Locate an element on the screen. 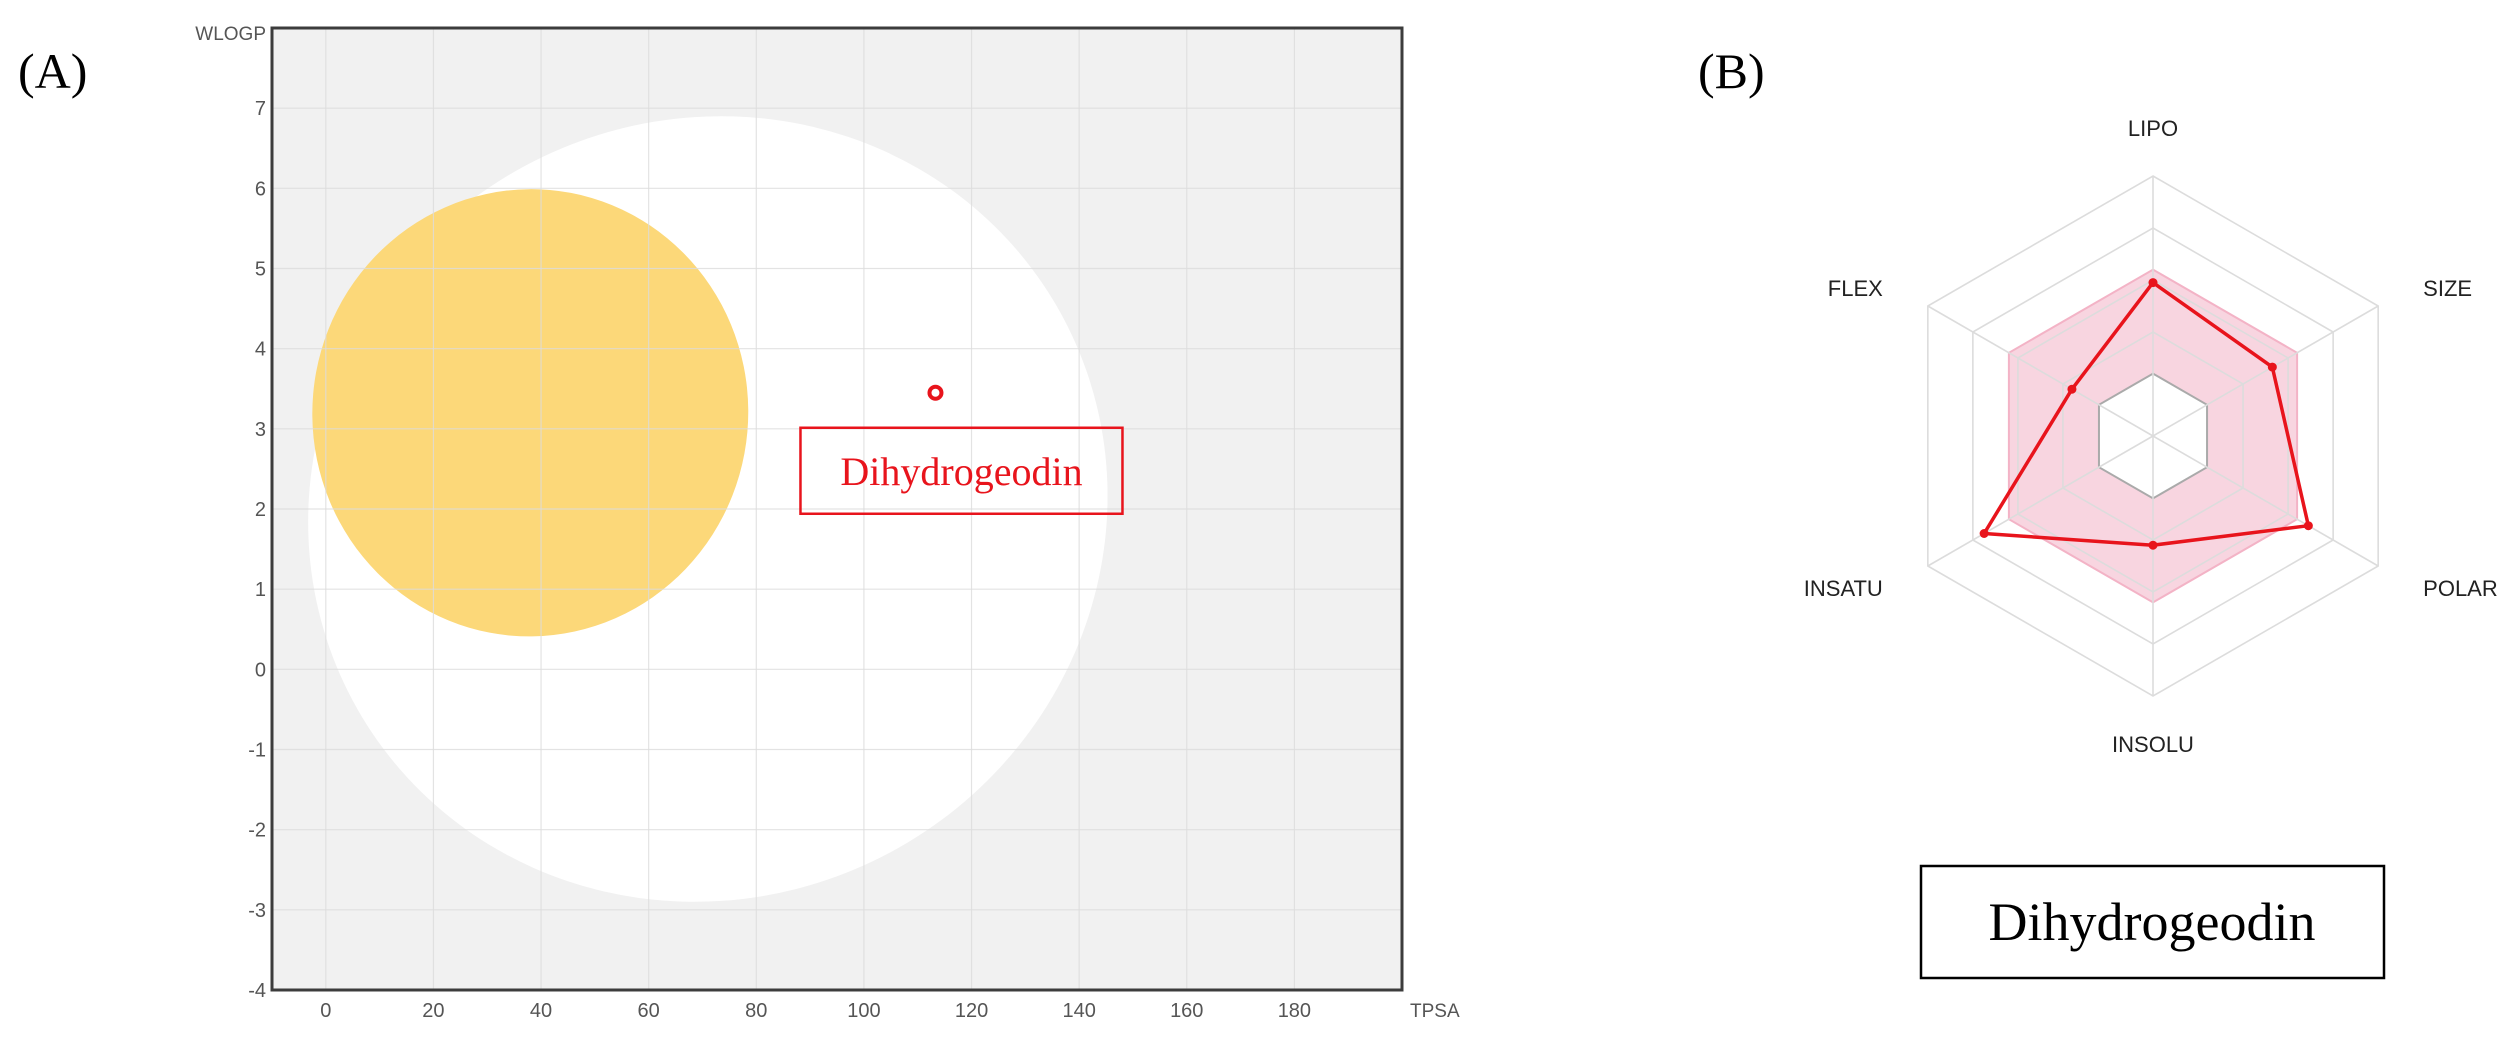 Image resolution: width=2512 pixels, height=1043 pixels. molecule-name-box is located at coordinates (2152, 922).